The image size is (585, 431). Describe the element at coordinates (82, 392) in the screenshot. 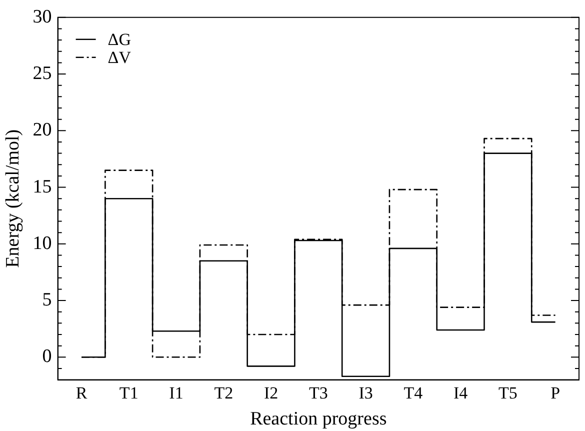

I see `x-tick-label: R` at that location.